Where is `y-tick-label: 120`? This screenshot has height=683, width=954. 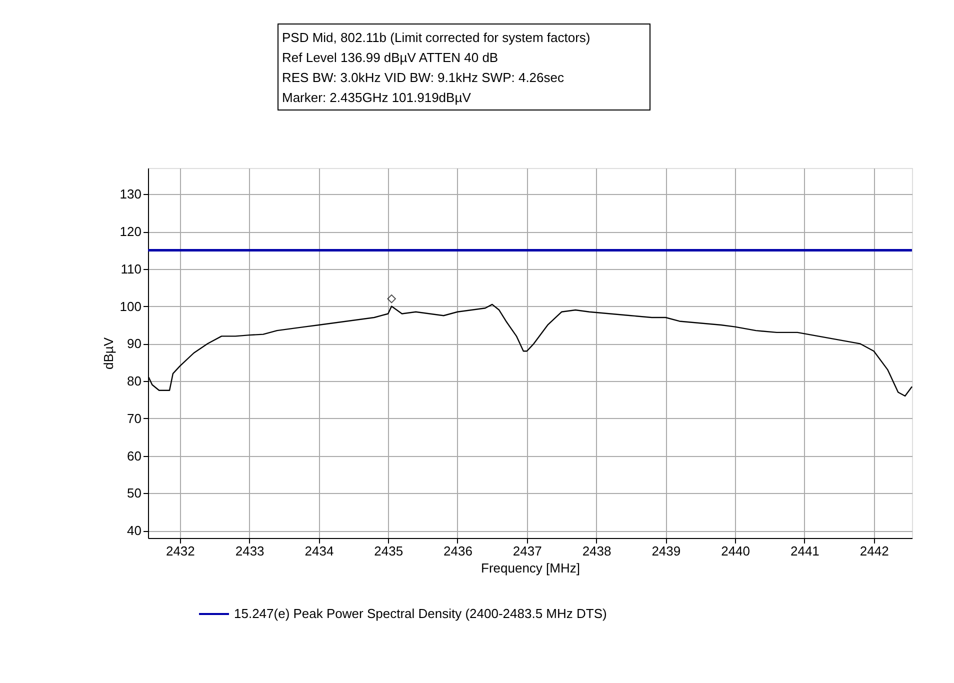
y-tick-label: 120 is located at coordinates (131, 232).